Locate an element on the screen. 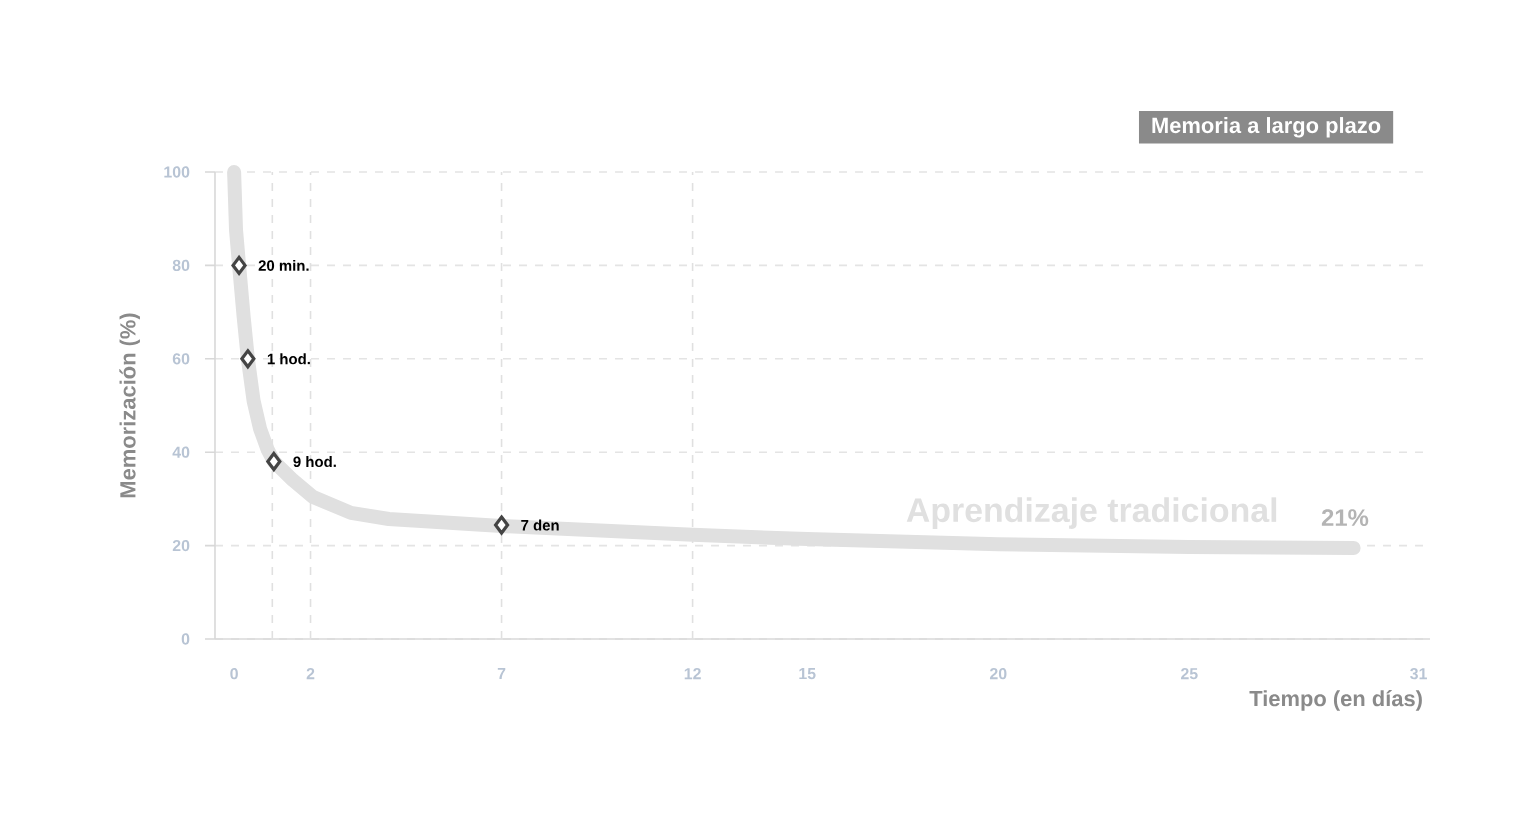  y-tick-label: 0 is located at coordinates (185, 639).